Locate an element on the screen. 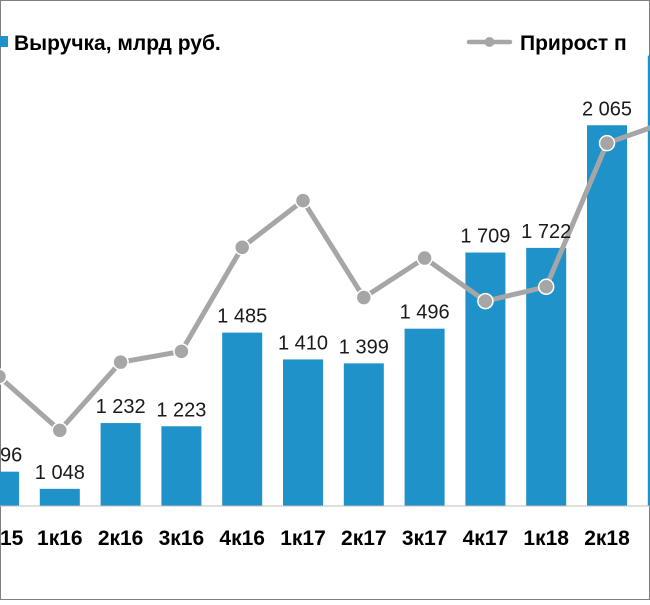 The height and width of the screenshot is (605, 650). bar-value-label: 1 709 is located at coordinates (485, 237).